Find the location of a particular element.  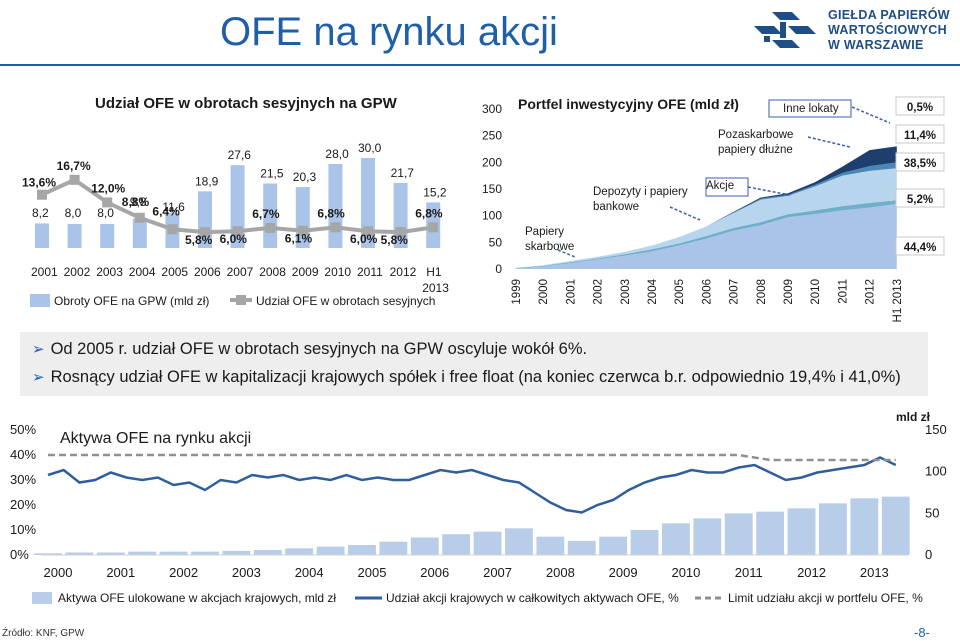

portfolio-x-label: 2012 is located at coordinates (871, 292).